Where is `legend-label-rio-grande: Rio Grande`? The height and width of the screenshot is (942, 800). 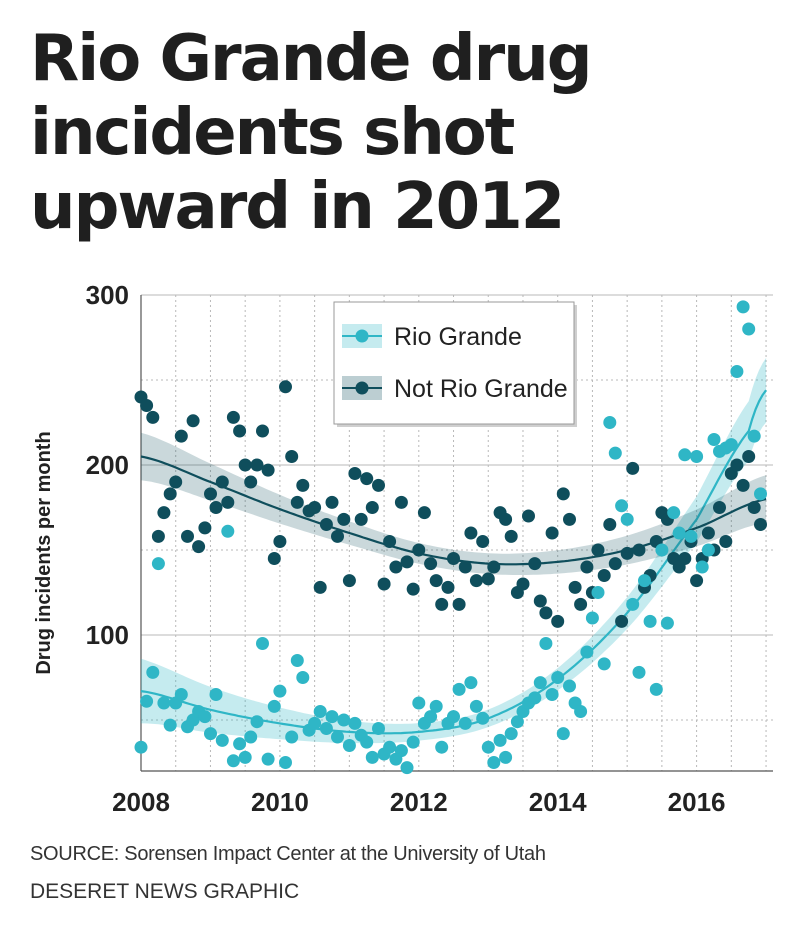
legend-label-rio-grande: Rio Grande is located at coordinates (458, 337).